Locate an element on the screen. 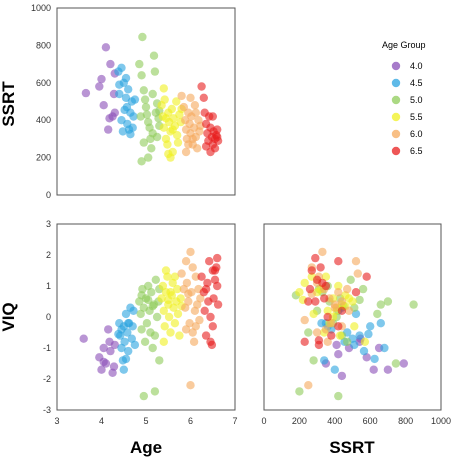 This screenshot has width=454, height=463. x-tick-labels: 3 4 5 6 7 is located at coordinates (145, 421).